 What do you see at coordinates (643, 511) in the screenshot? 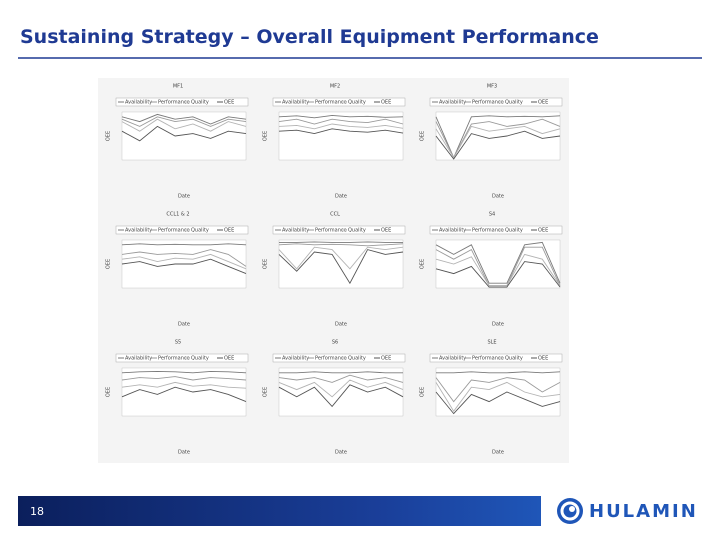
I see `brand: HULAMIN` at bounding box center [643, 511].